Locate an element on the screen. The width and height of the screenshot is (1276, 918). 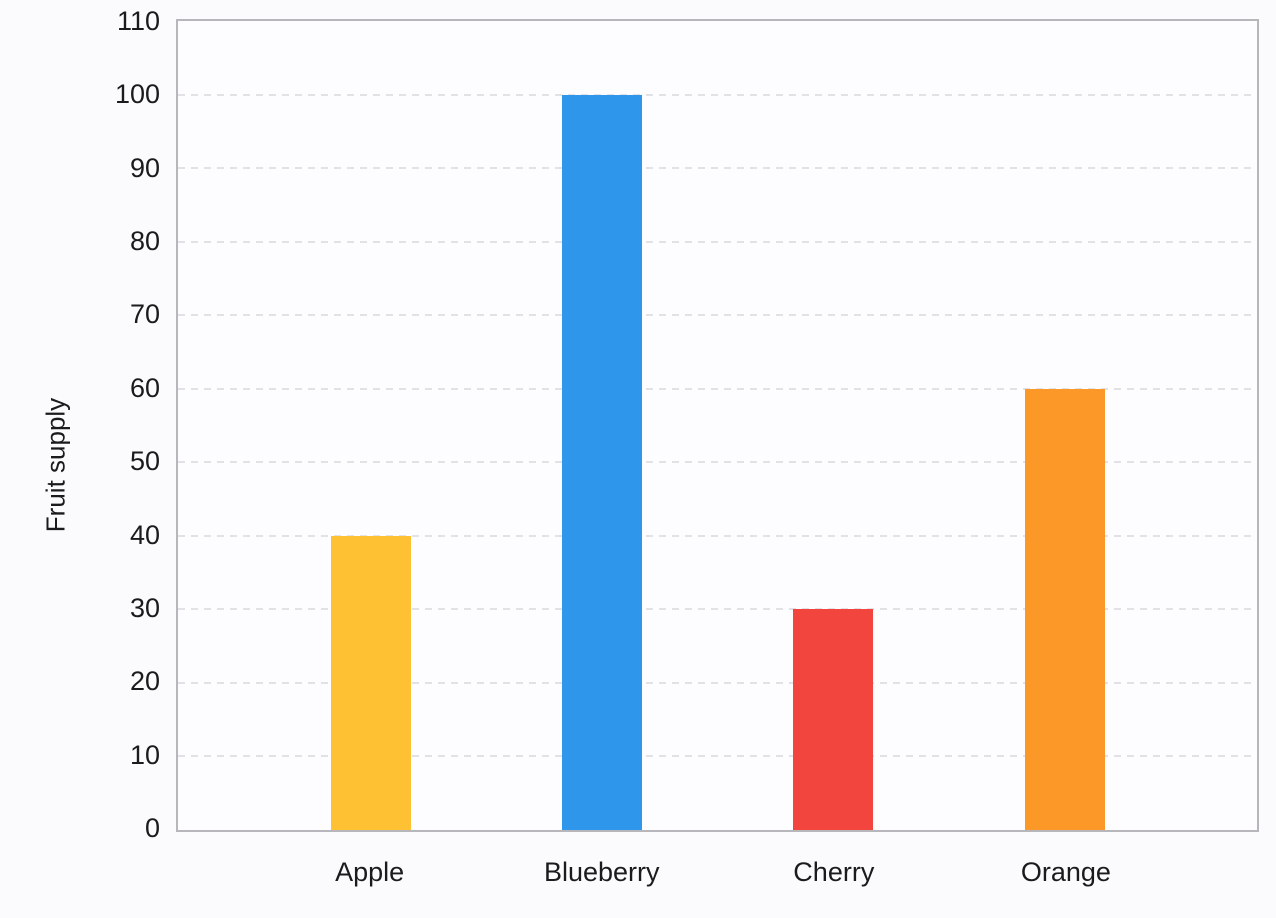
y-tick-label: 30 is located at coordinates (144, 607).